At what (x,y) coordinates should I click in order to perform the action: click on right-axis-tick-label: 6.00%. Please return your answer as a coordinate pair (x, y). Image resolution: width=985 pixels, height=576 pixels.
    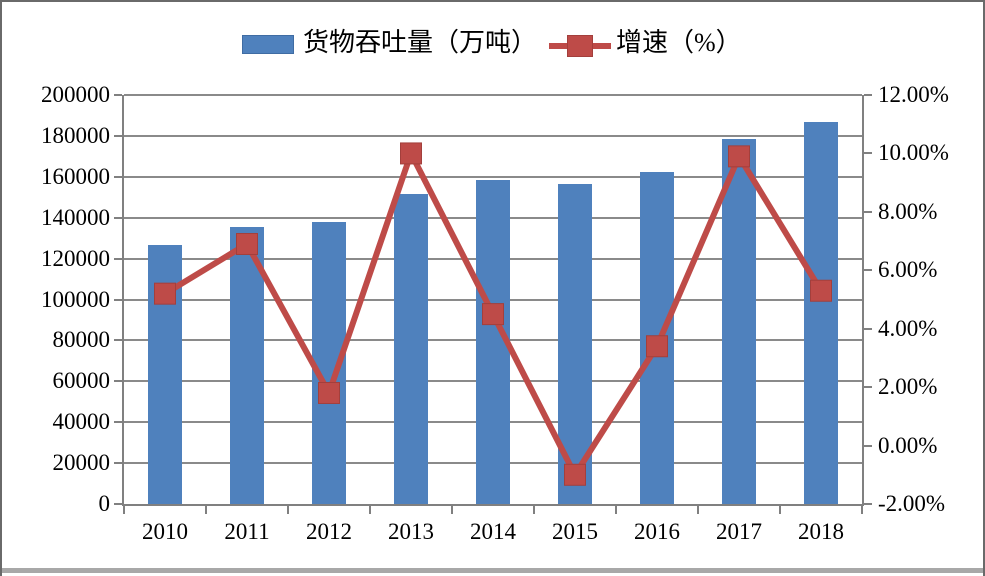
    Looking at the image, I should click on (908, 270).